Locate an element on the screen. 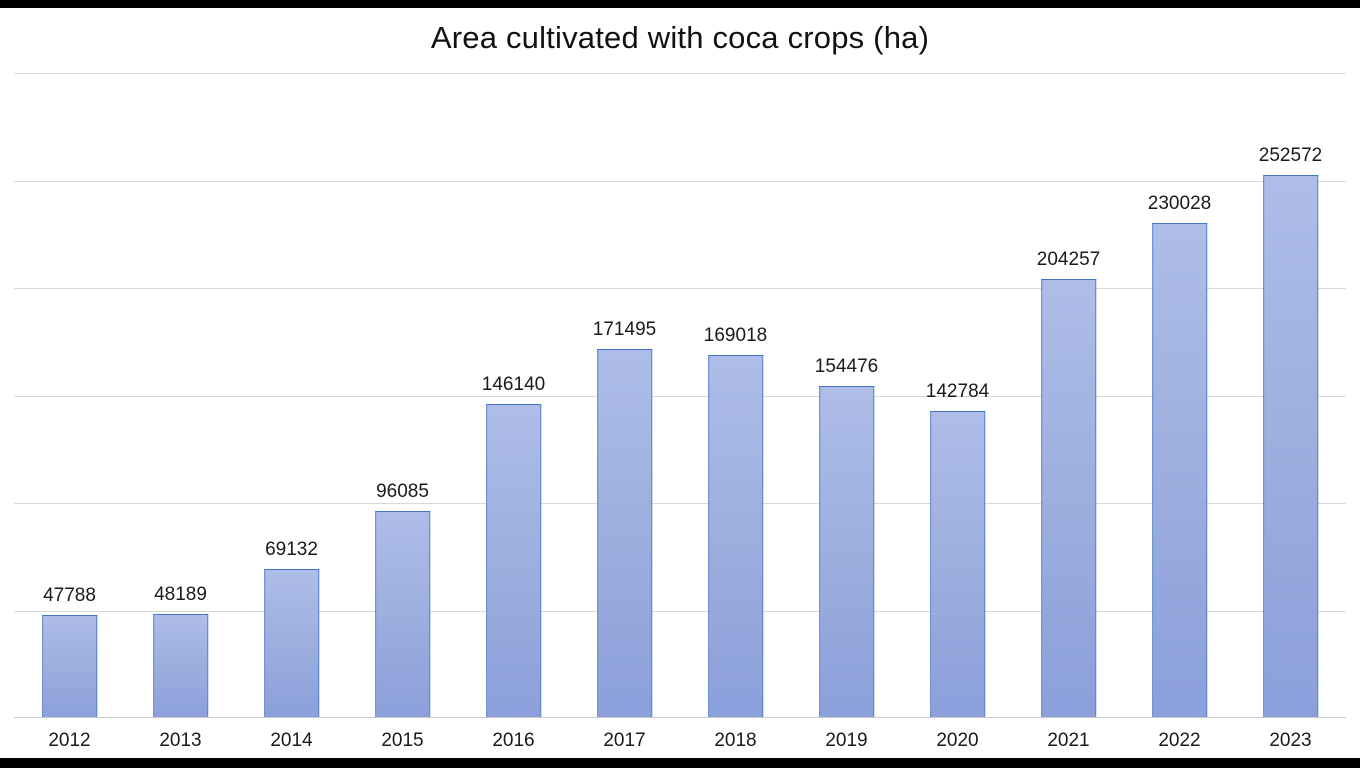  bottom-border-bar is located at coordinates (680, 763).